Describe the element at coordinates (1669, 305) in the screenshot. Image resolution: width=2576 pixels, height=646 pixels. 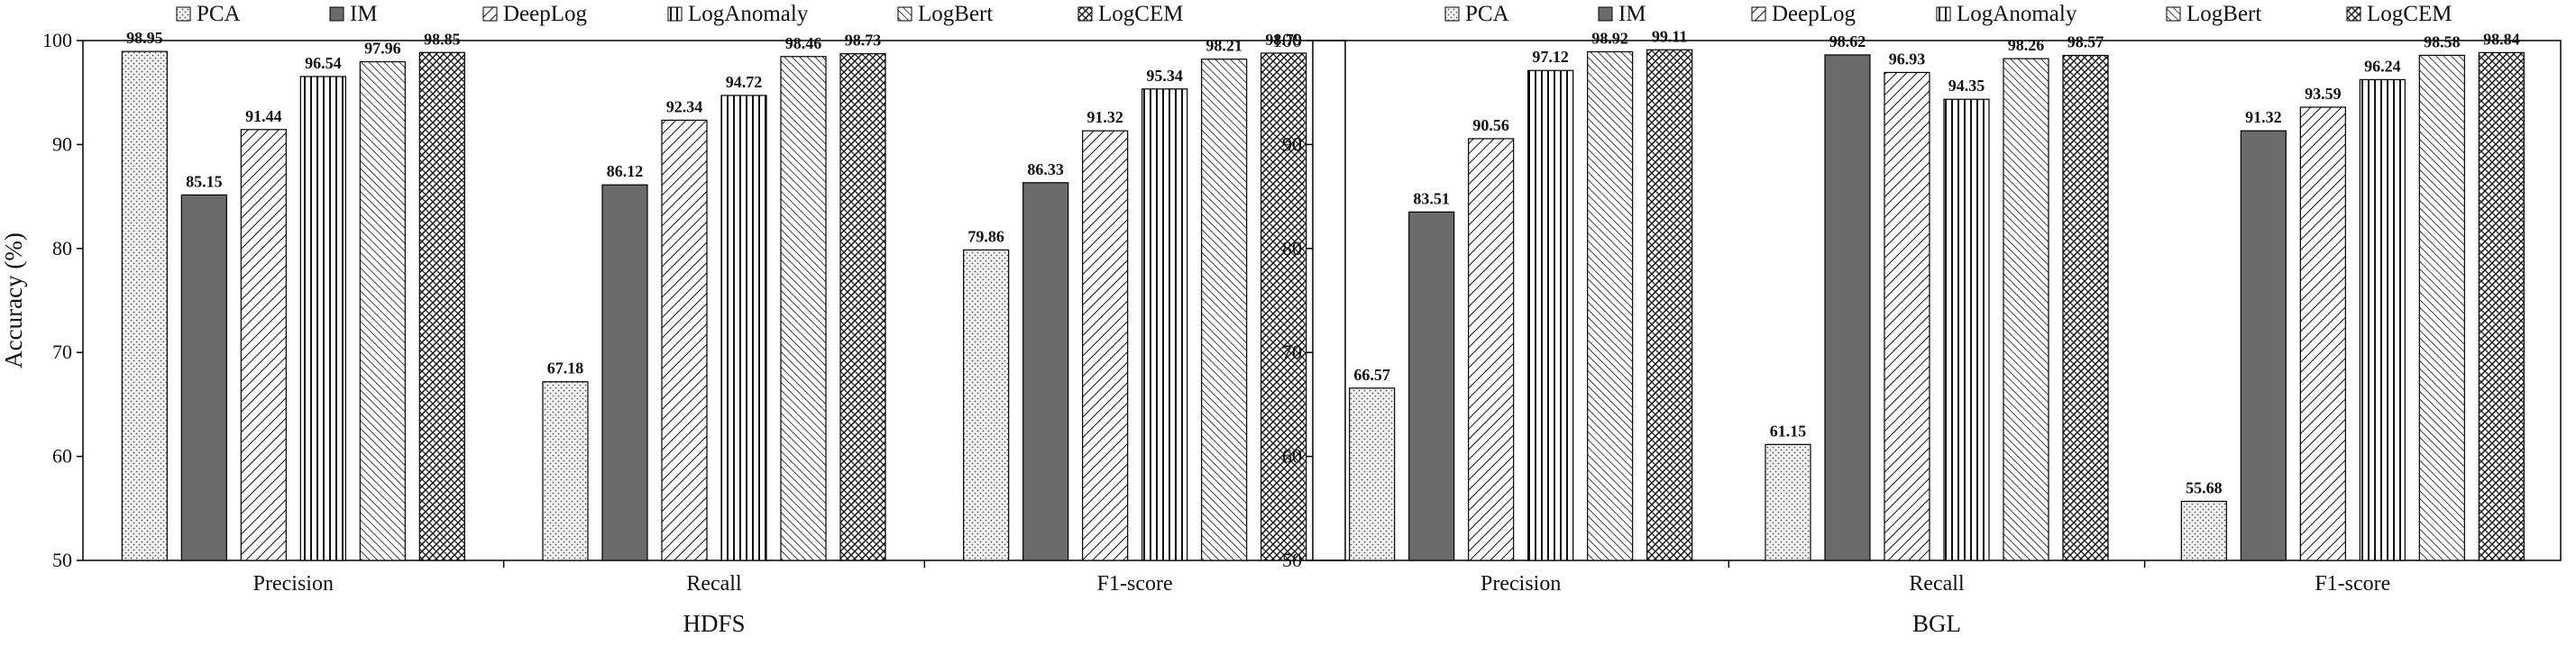
I see `bar-bgl-precision-logcem` at that location.